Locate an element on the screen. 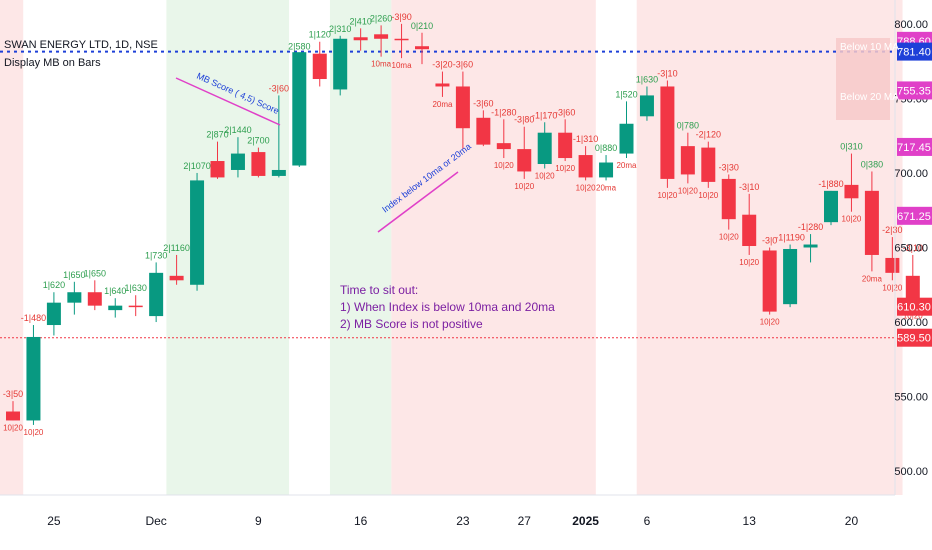 The width and height of the screenshot is (932, 550). mb-score-label: 2|1440 is located at coordinates (237, 130).